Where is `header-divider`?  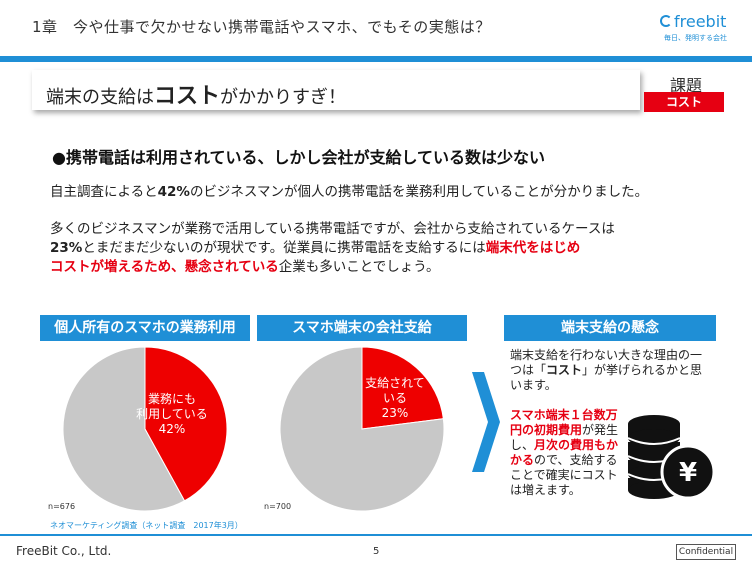
header-divider is located at coordinates (376, 59).